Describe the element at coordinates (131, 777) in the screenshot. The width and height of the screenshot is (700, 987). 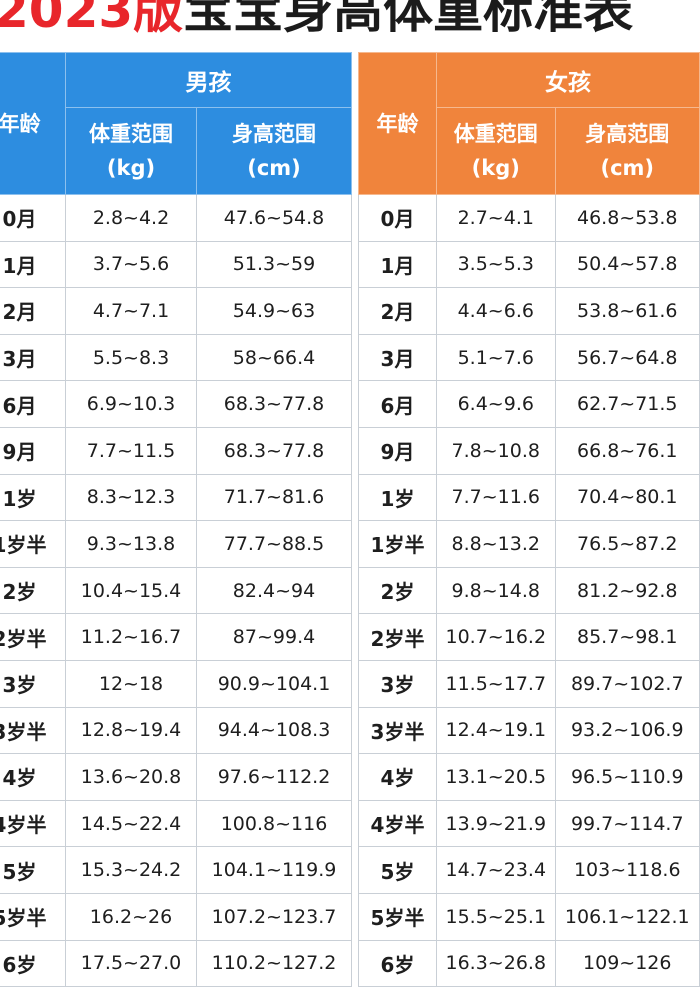
I see `weight-cell: 13.6~20.8` at that location.